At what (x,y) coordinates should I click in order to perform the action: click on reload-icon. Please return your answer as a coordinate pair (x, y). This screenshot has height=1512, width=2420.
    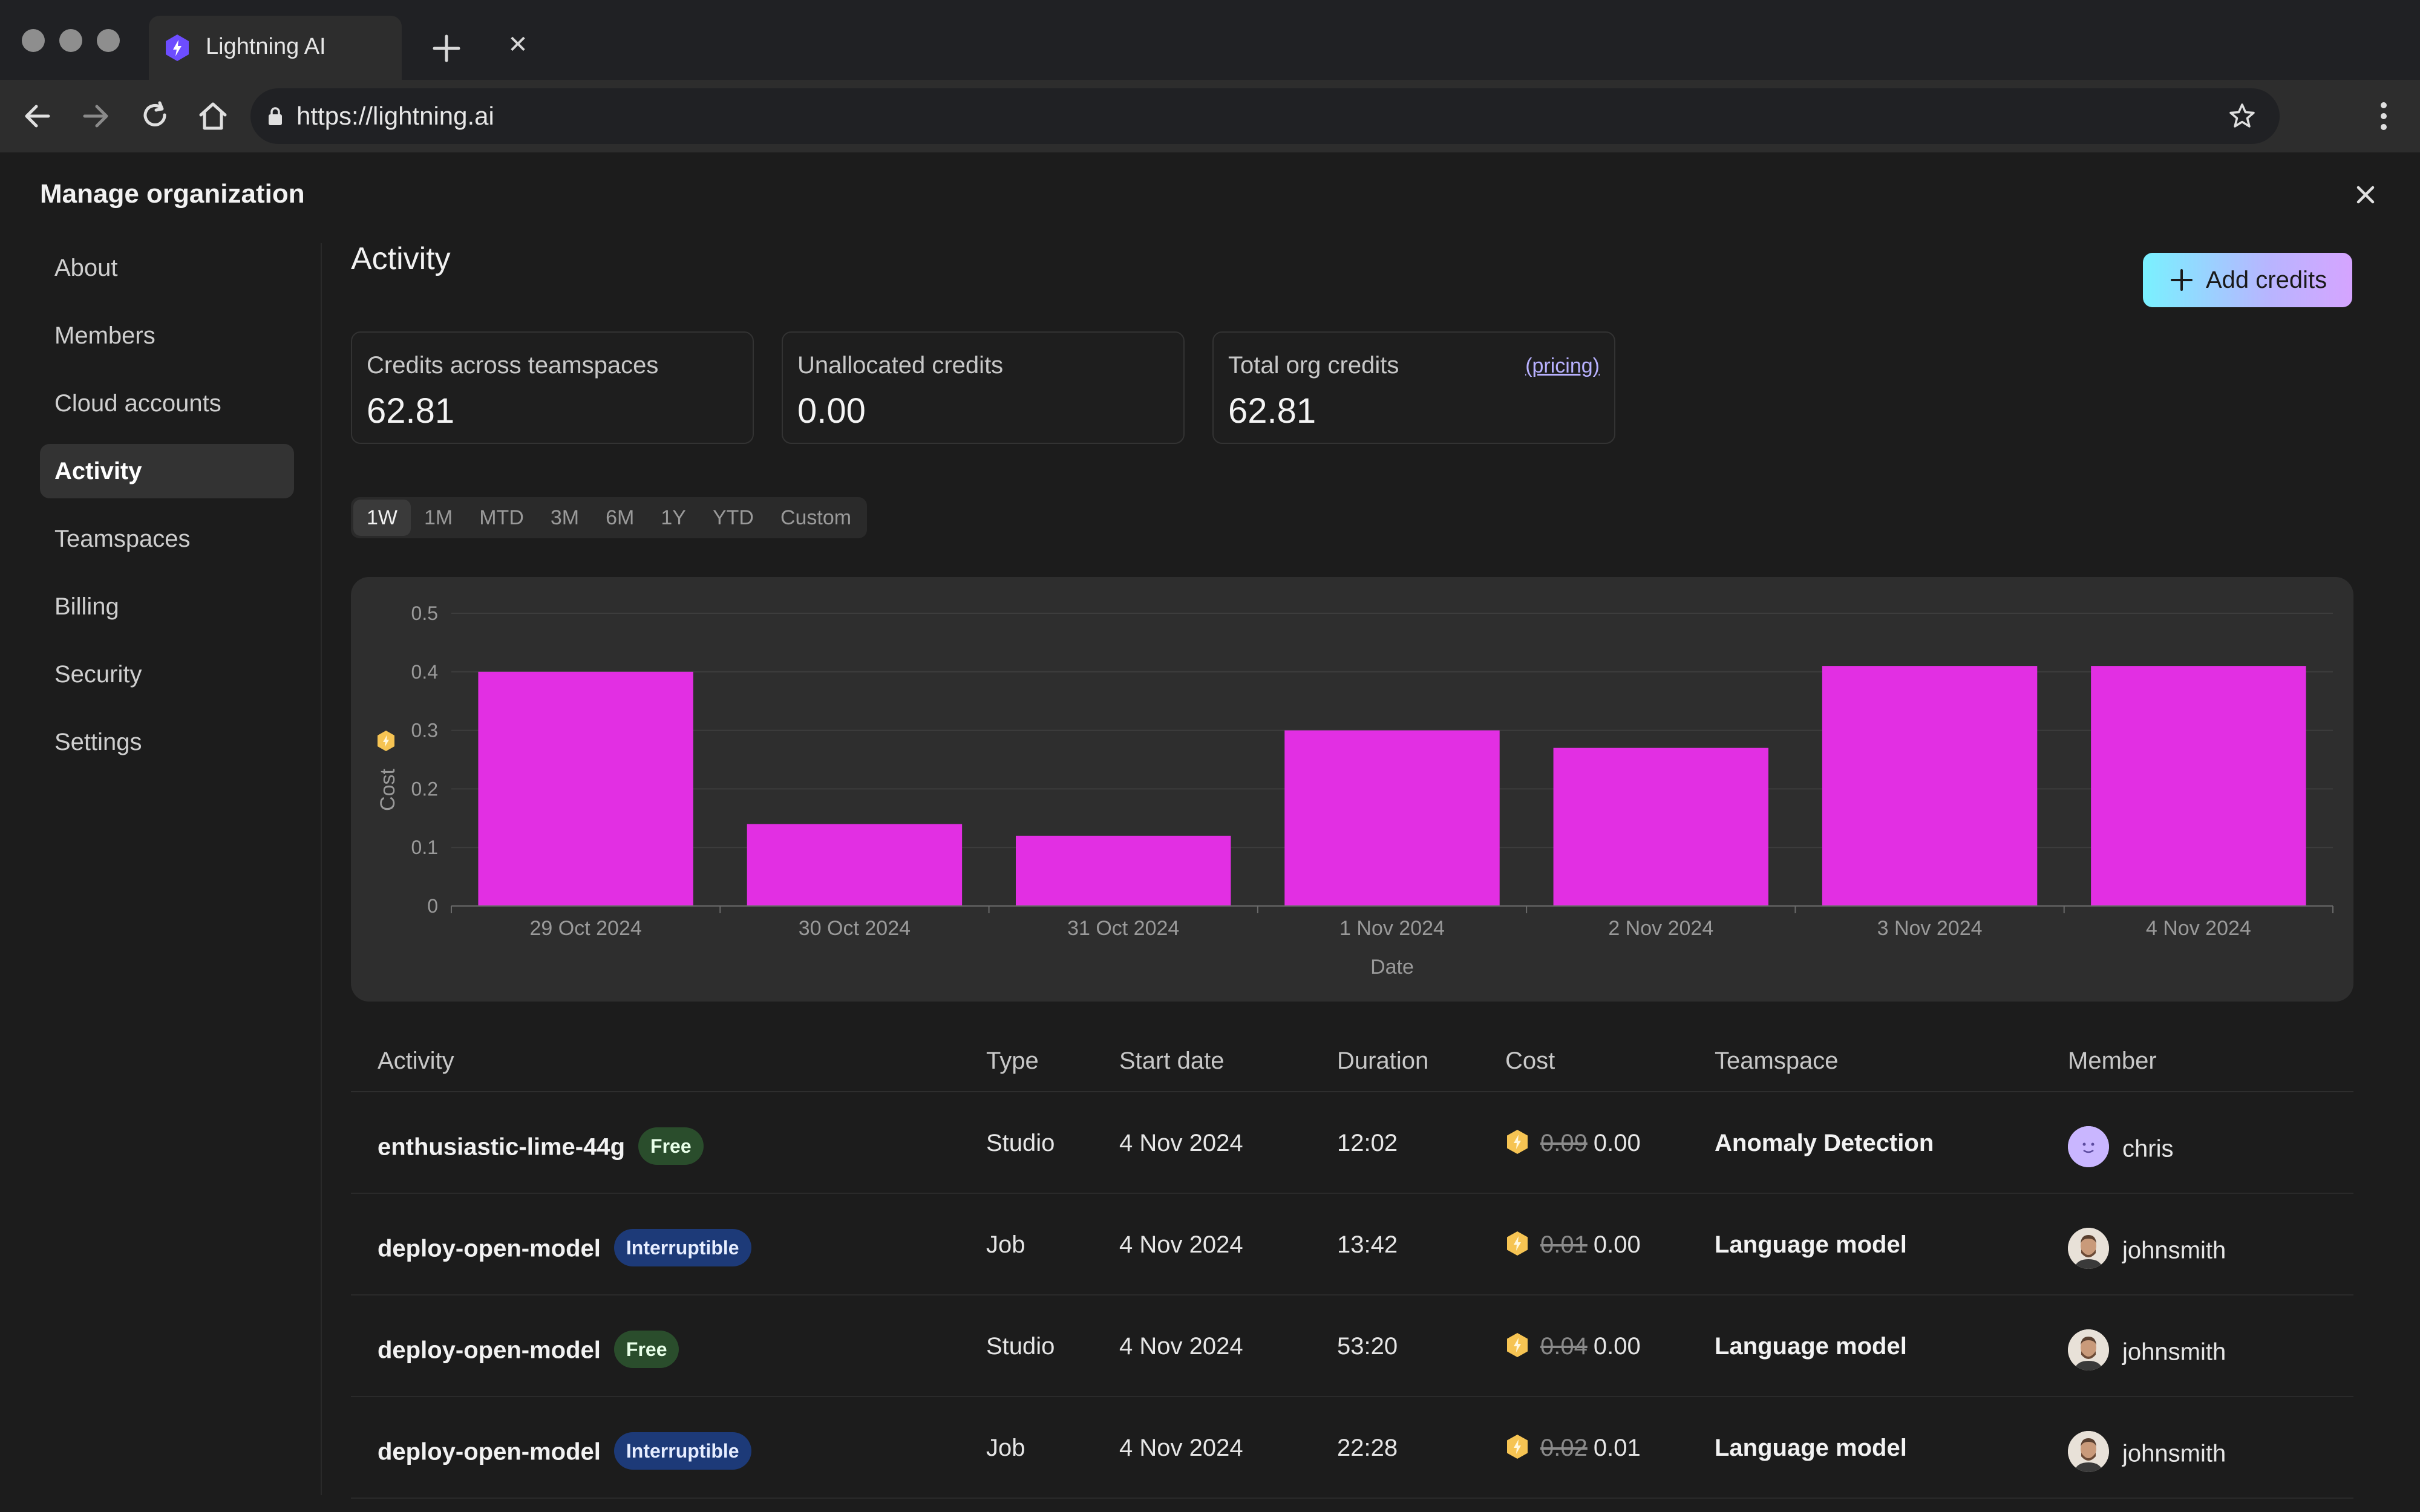
    Looking at the image, I should click on (155, 116).